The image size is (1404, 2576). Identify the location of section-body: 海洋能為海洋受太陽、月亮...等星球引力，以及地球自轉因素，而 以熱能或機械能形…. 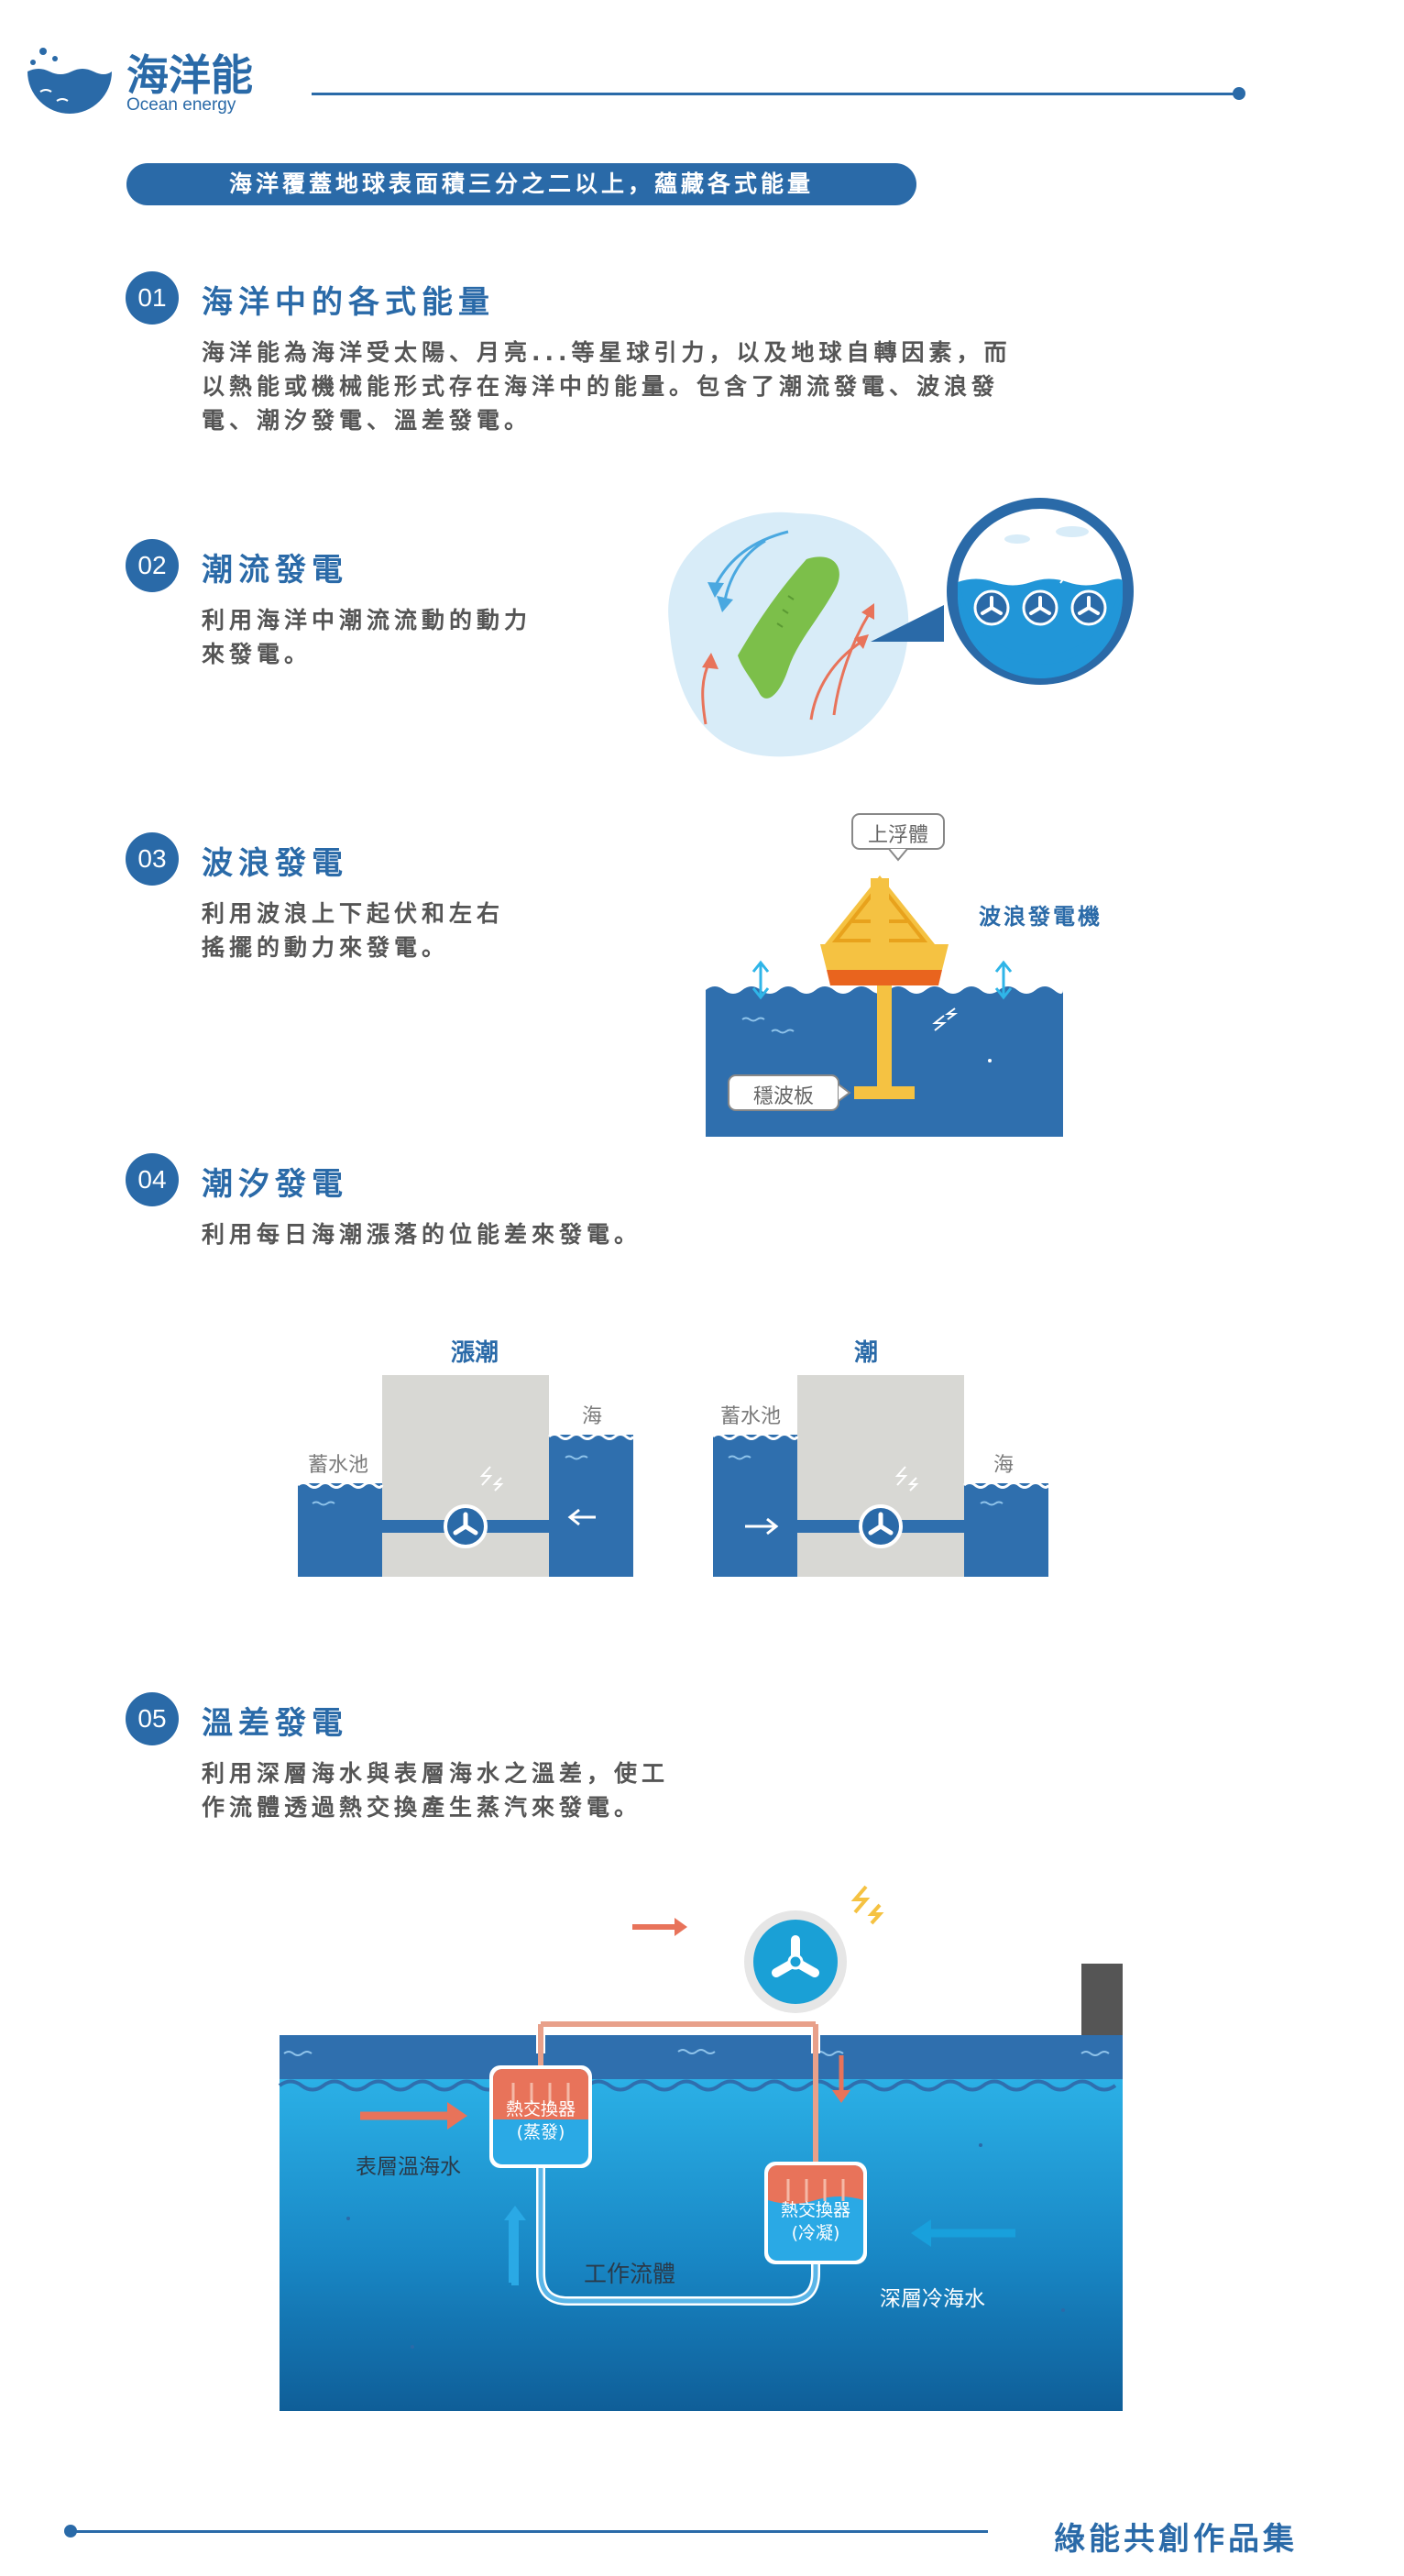
(607, 386).